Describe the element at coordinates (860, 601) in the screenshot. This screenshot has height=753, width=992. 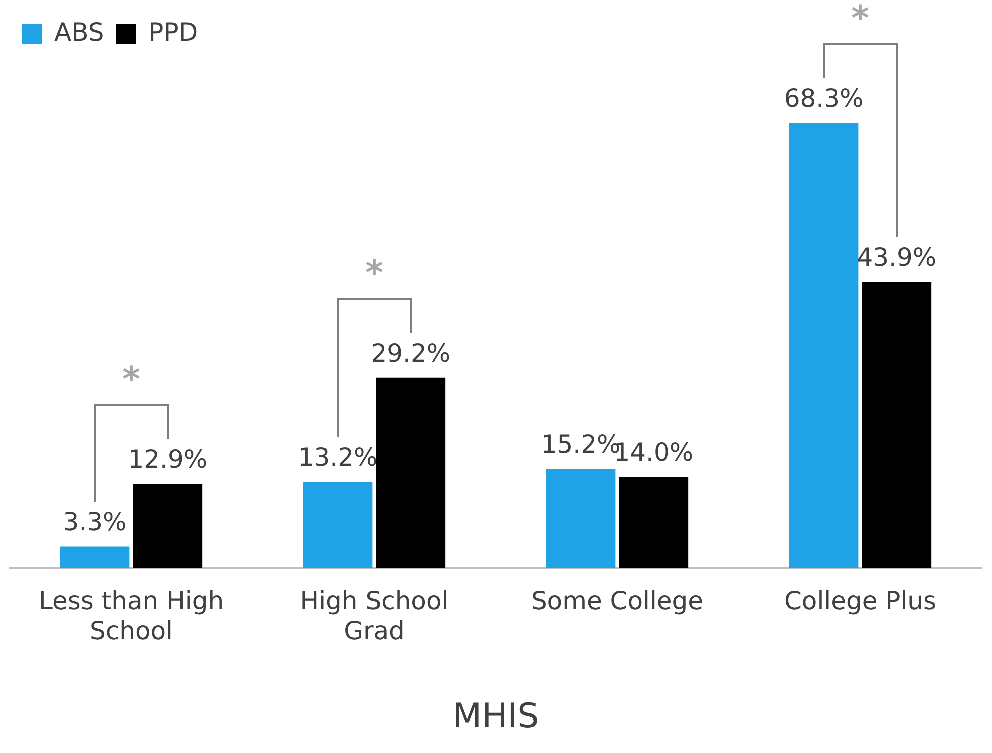
I see `x-tick-label: College Plus` at that location.